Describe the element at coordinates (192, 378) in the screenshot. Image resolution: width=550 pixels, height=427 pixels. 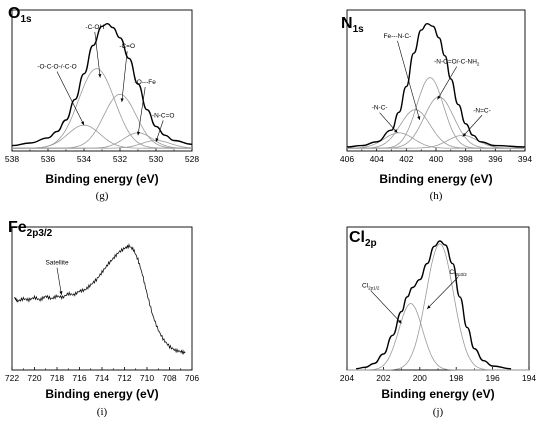
I see `x-tick-label: 706` at that location.